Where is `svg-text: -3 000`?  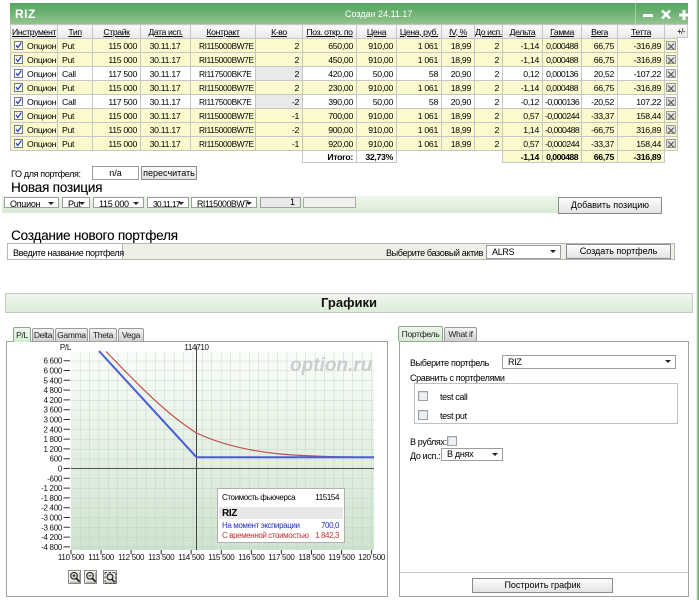 svg-text: -3 000 is located at coordinates (52, 518).